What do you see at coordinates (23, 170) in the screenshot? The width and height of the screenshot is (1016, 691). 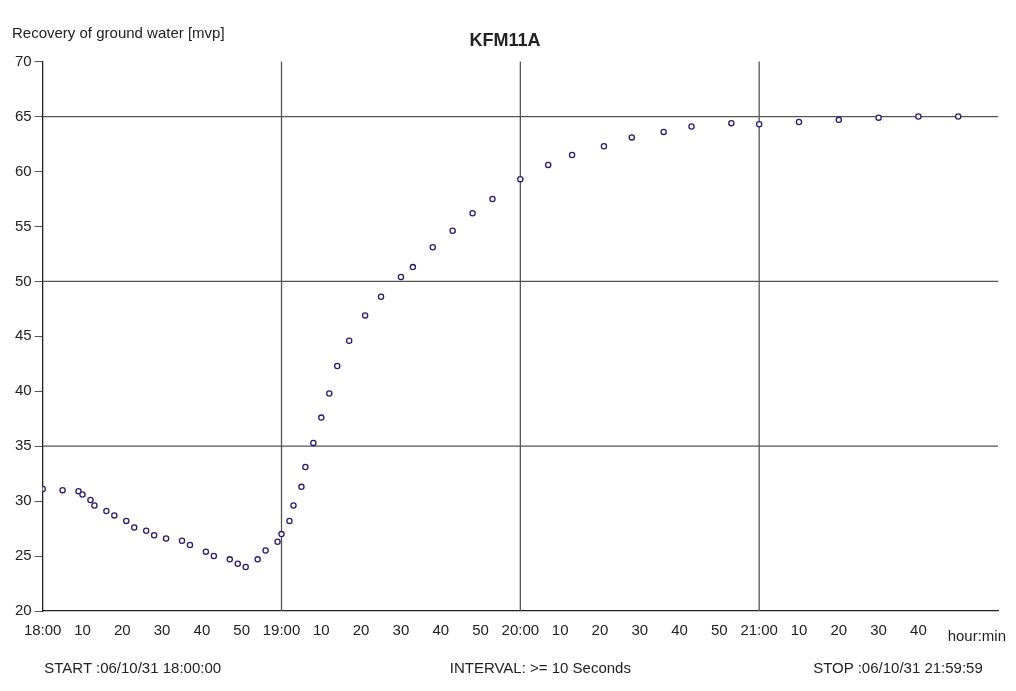 I see `y-tick-label: 60` at bounding box center [23, 170].